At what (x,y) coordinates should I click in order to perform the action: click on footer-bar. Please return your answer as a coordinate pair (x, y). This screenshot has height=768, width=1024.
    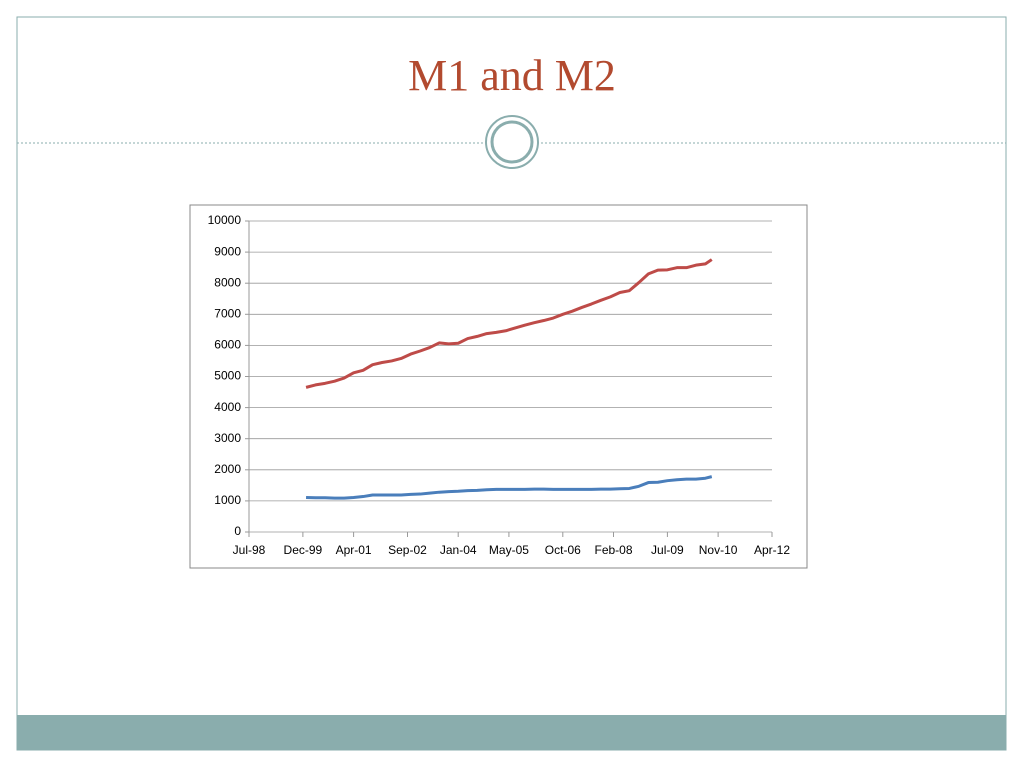
    Looking at the image, I should click on (511, 732).